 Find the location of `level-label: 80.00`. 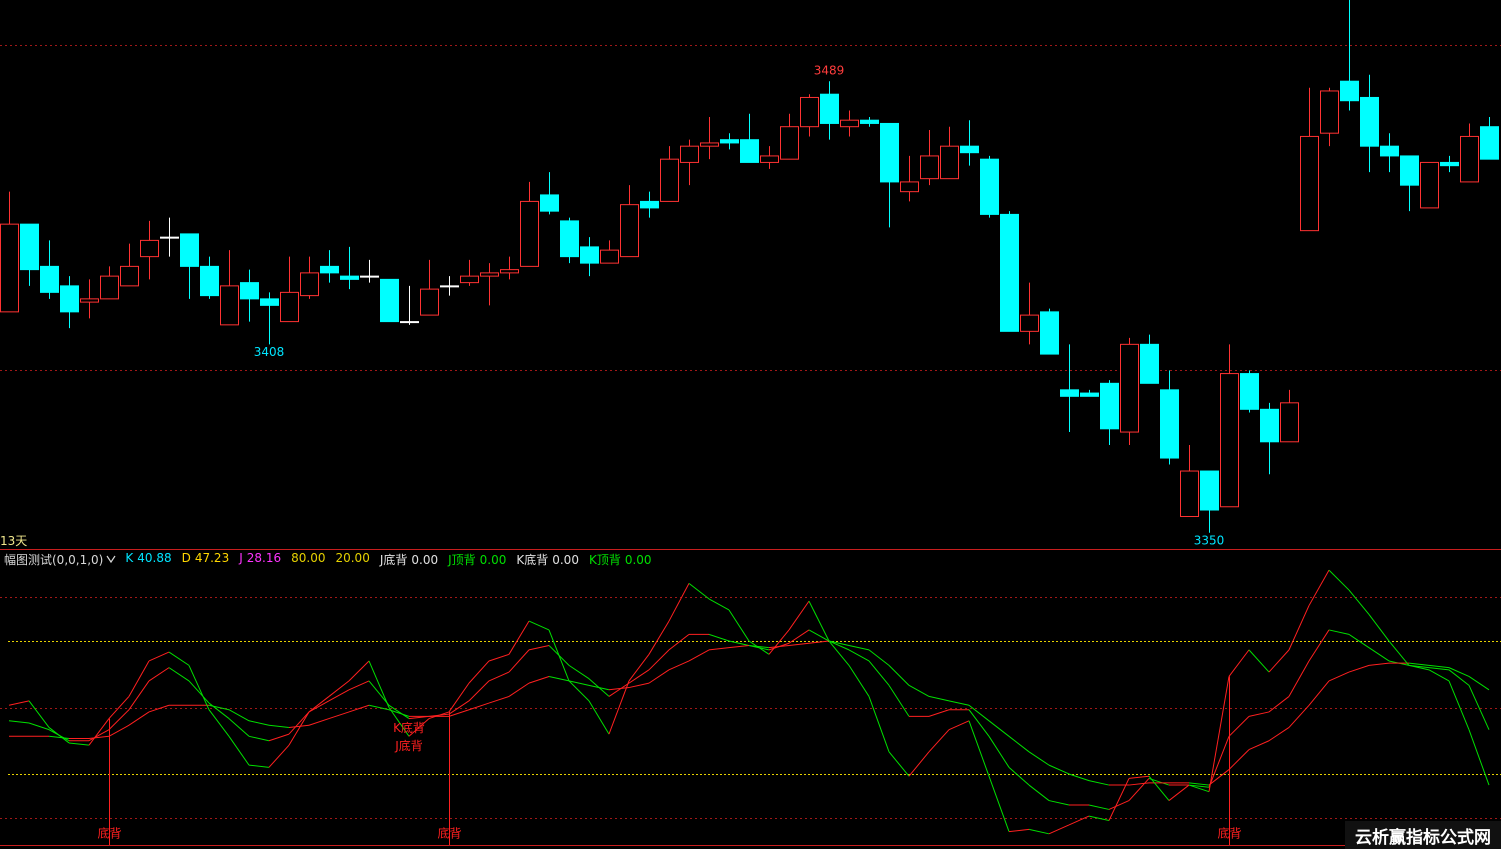

level-label: 80.00 is located at coordinates (308, 557).